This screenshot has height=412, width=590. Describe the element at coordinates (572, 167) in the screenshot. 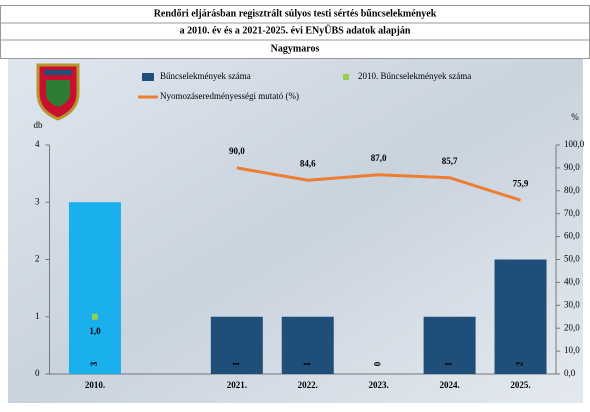

I see `y2-tick-label: 90,0` at that location.